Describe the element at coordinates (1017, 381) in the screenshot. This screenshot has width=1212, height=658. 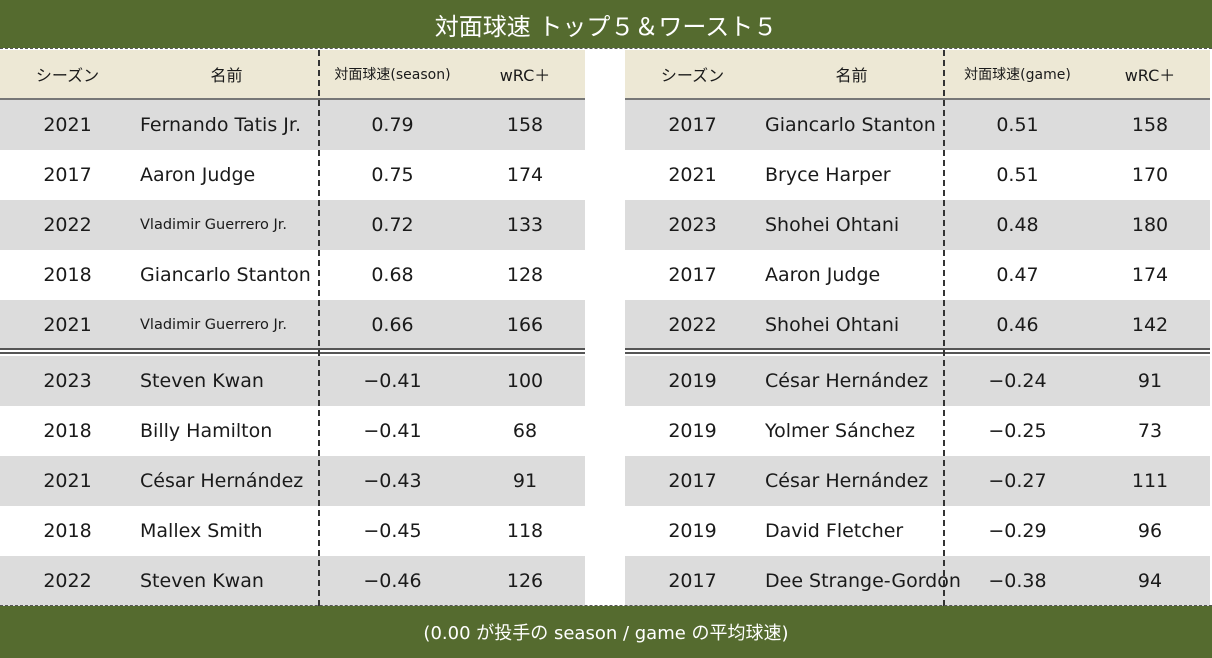
I see `cell-velocity: −0.24` at that location.